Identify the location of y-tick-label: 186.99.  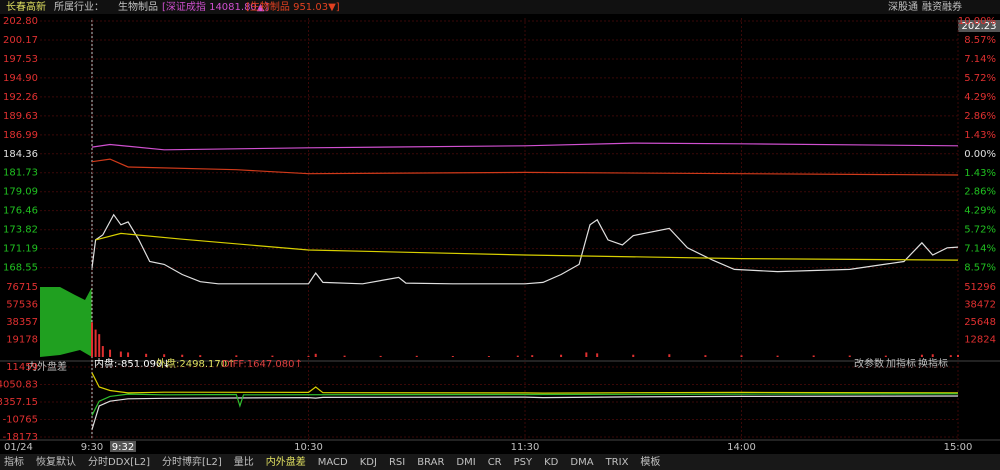
(20, 135).